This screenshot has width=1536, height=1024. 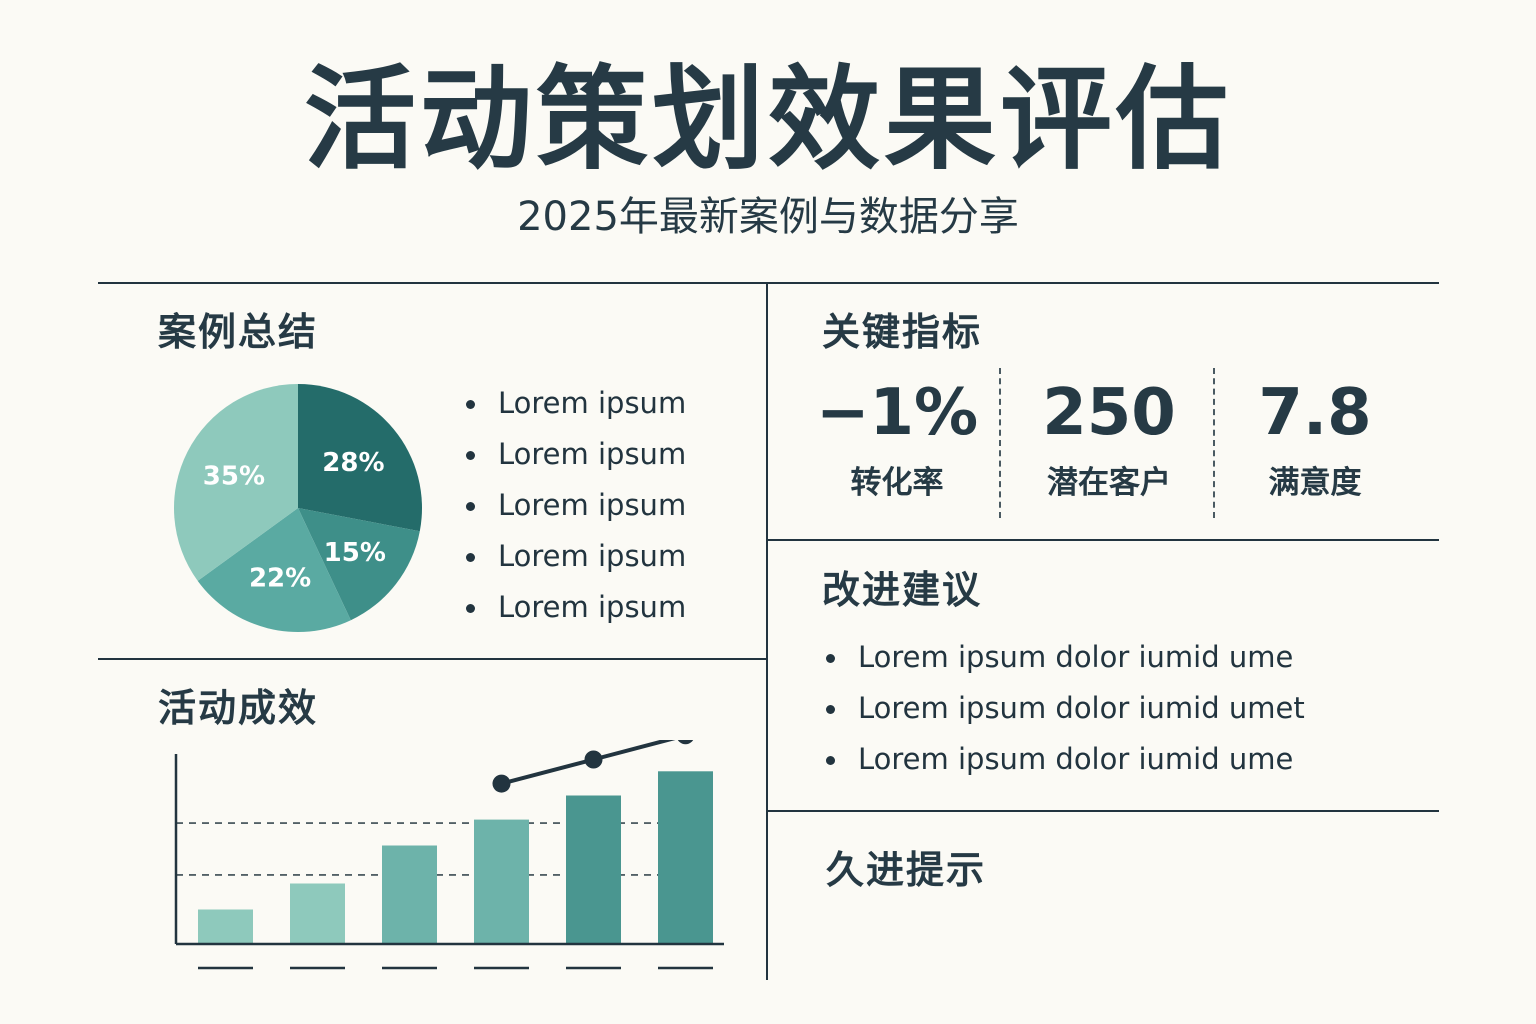 I want to click on metrics-divider, so click(x=1103, y=540).